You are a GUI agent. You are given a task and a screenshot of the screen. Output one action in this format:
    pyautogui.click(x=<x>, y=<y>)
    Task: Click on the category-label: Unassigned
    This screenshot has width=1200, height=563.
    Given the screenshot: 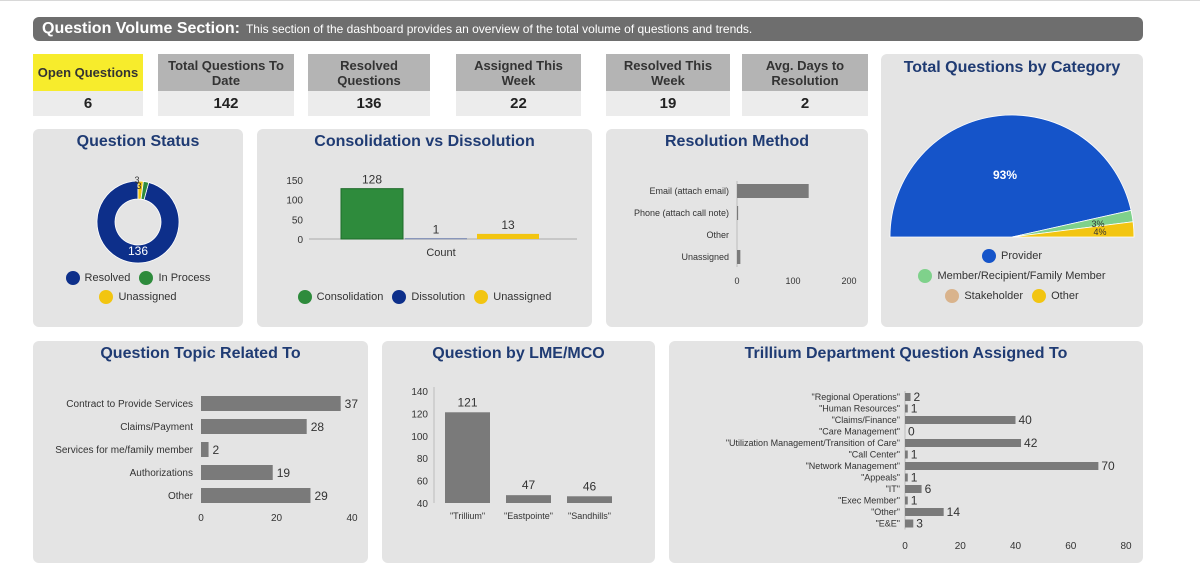 What is the action you would take?
    pyautogui.click(x=705, y=257)
    